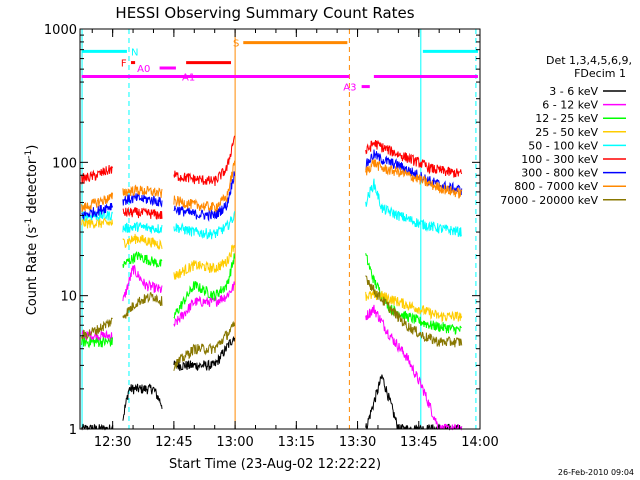 The width and height of the screenshot is (640, 480). I want to click on y-axis-label: Count Rate (s-1 detector-1), so click(32, 230).